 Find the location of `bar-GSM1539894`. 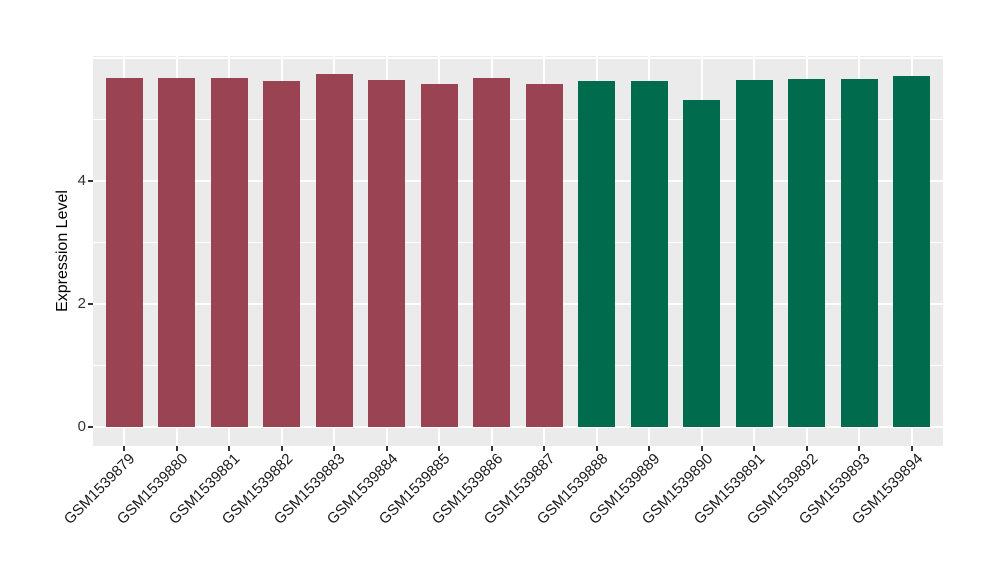

bar-GSM1539894 is located at coordinates (912, 251).